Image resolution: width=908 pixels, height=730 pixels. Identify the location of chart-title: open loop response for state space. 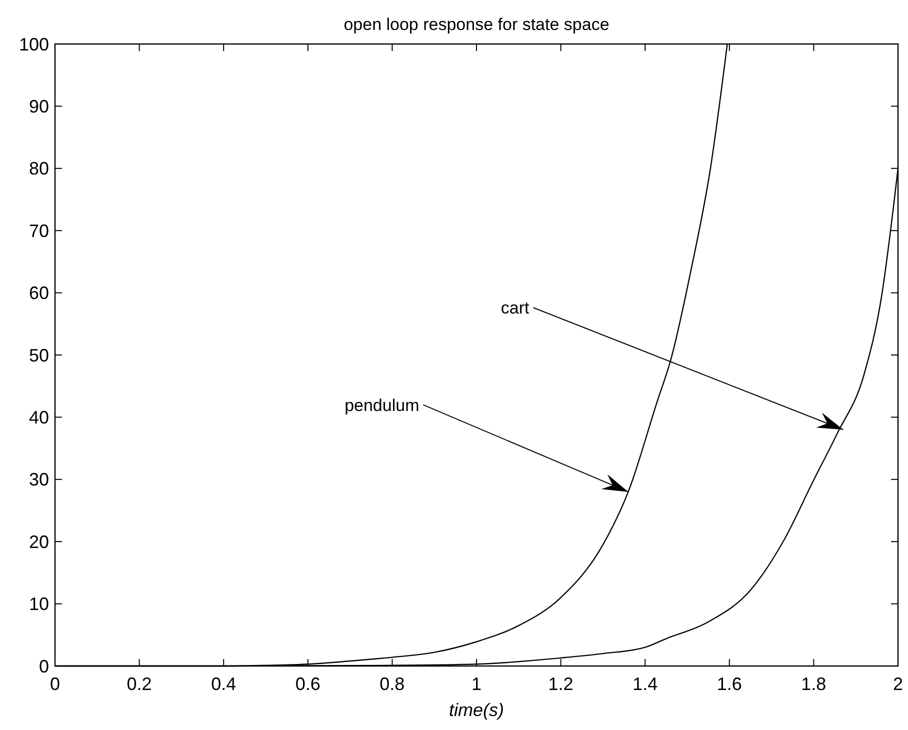
(477, 24).